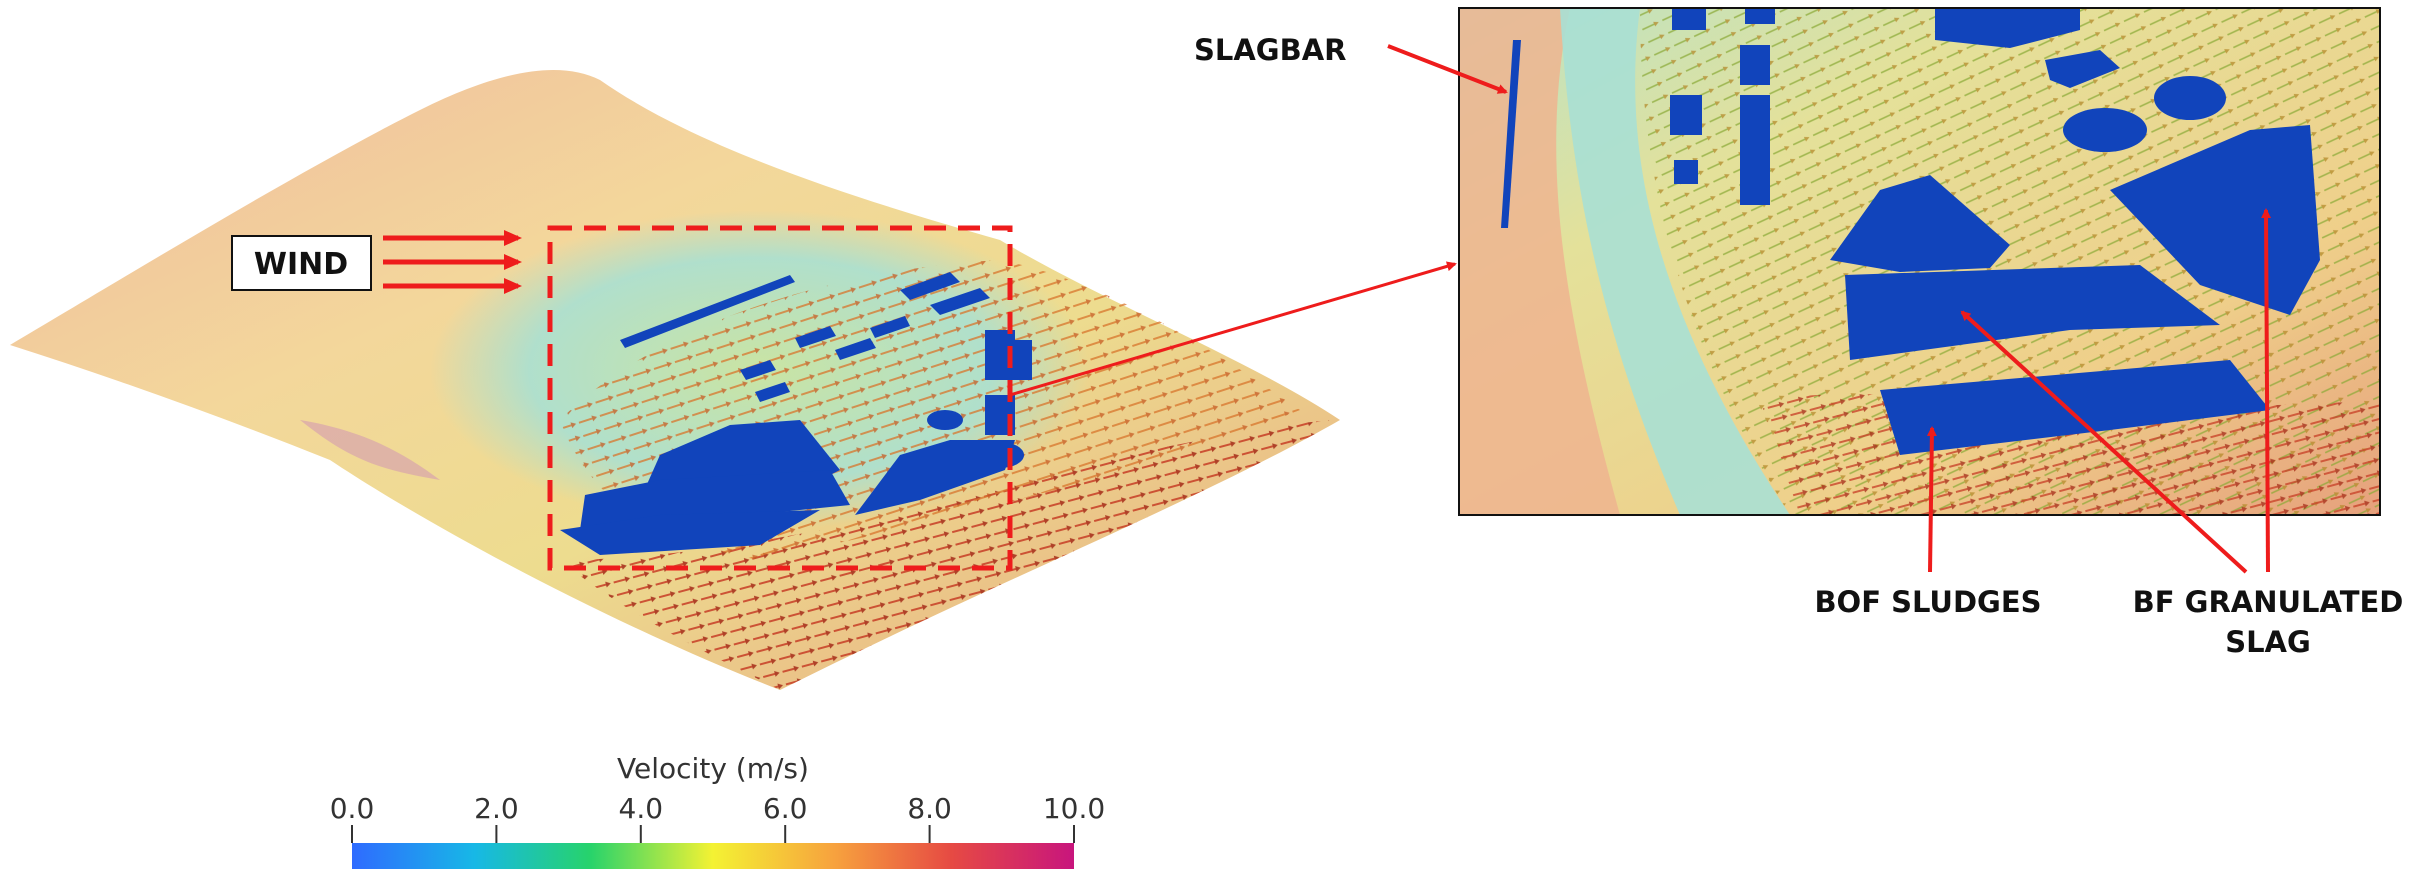 The width and height of the screenshot is (2431, 869). I want to click on velocity-colorbar: Velocity (m/s) 0.0 2.0 4.0 6.0 8.0 10.0, so click(717, 810).